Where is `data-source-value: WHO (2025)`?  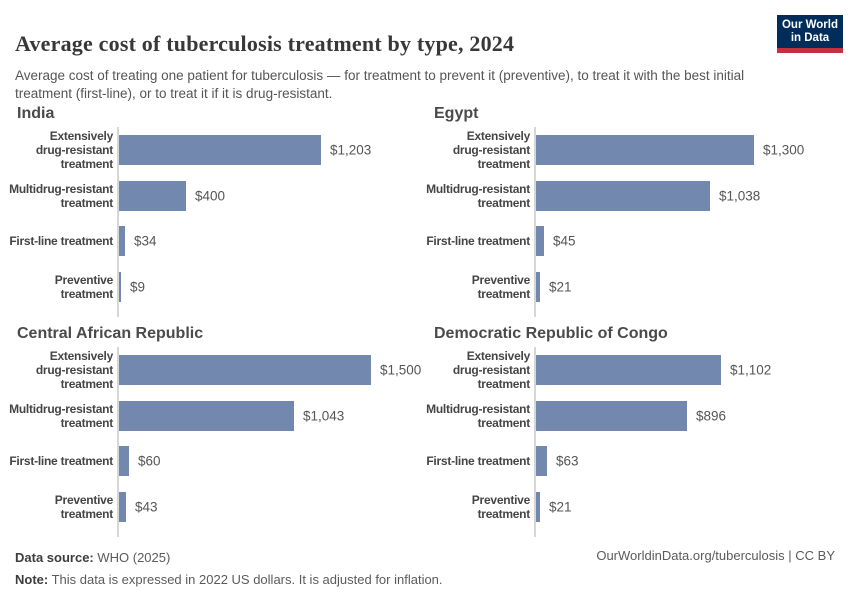
data-source-value: WHO (2025) is located at coordinates (132, 557).